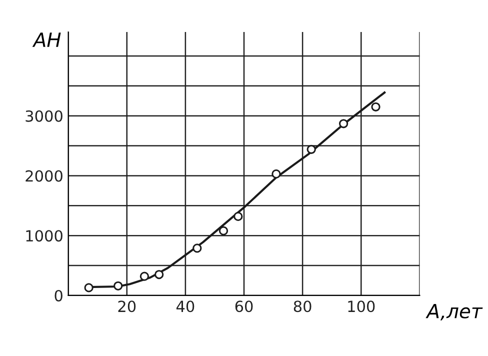 This screenshot has height=356, width=488. Describe the element at coordinates (127, 306) in the screenshot. I see `x-tick-label: 20` at that location.